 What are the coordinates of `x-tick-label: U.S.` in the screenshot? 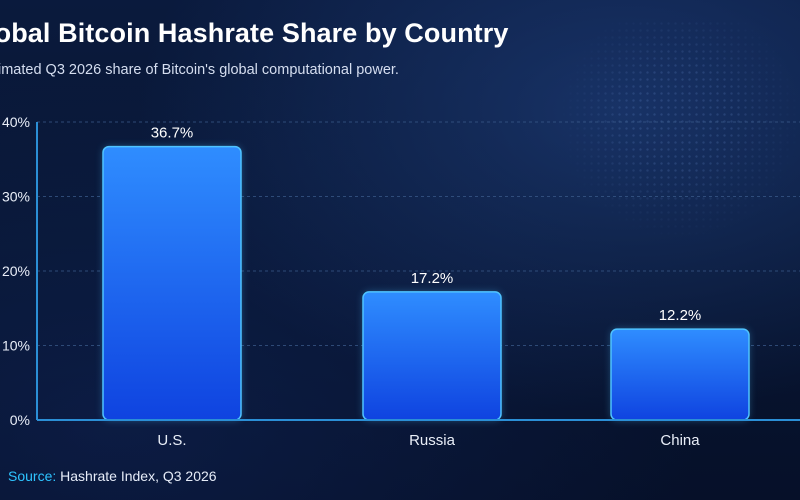 It's located at (171, 440).